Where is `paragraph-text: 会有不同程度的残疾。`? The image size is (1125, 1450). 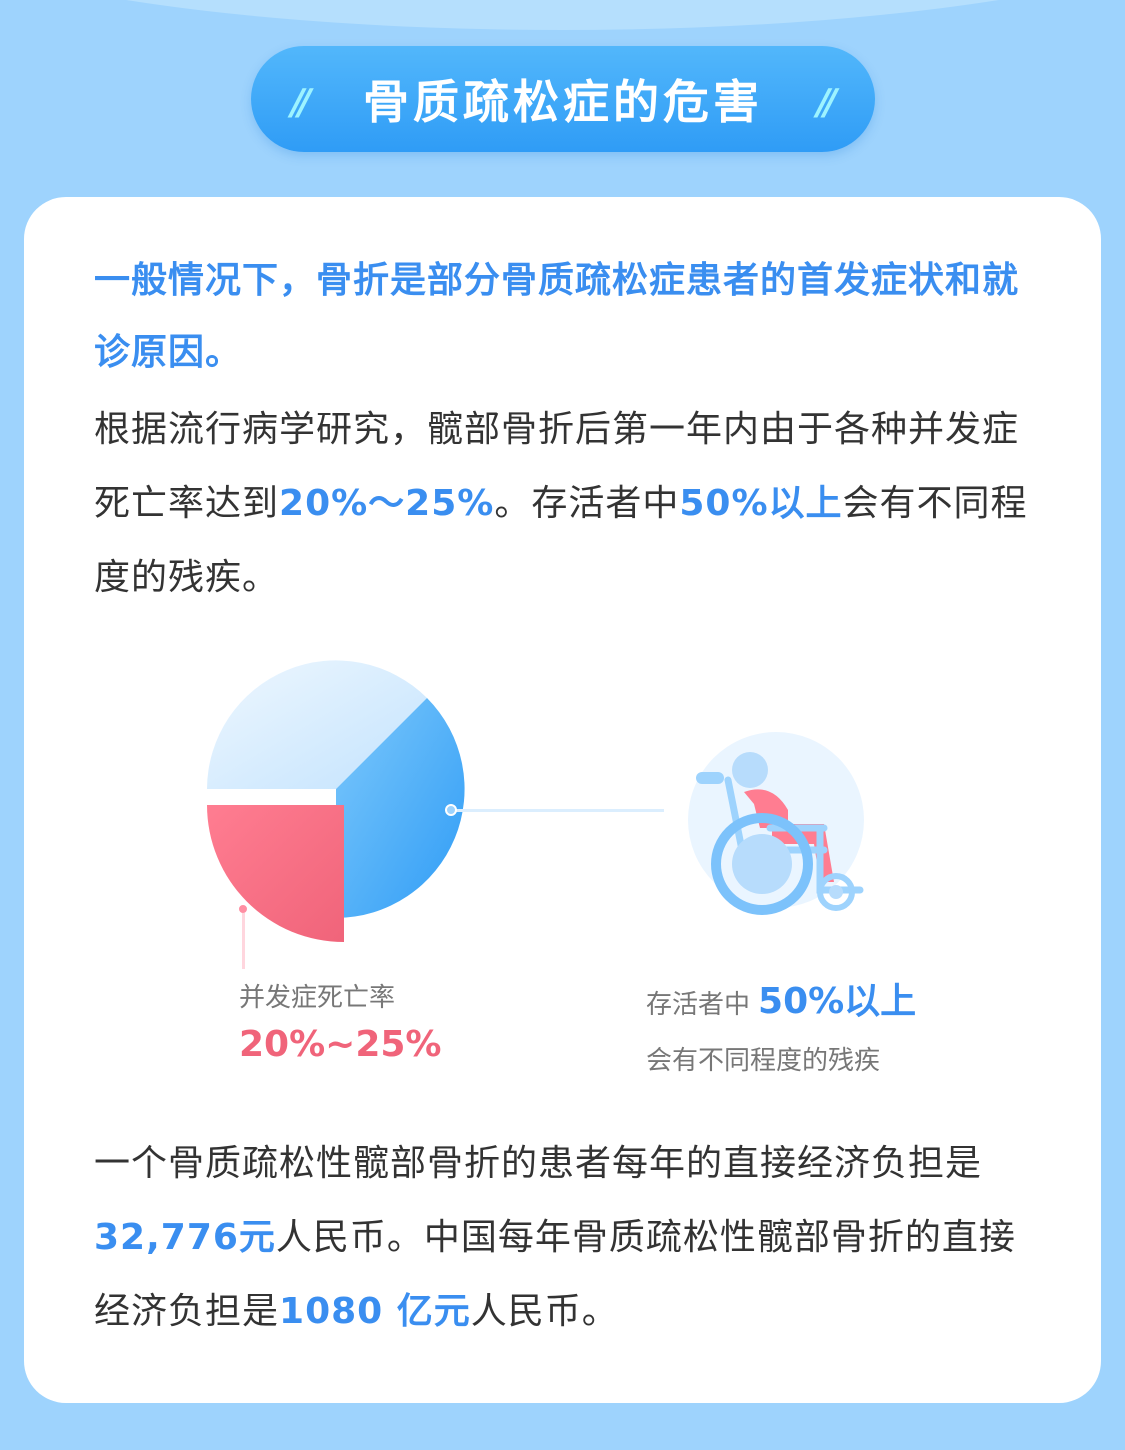
paragraph-text: 会有不同程度的残疾。 is located at coordinates (561, 540).